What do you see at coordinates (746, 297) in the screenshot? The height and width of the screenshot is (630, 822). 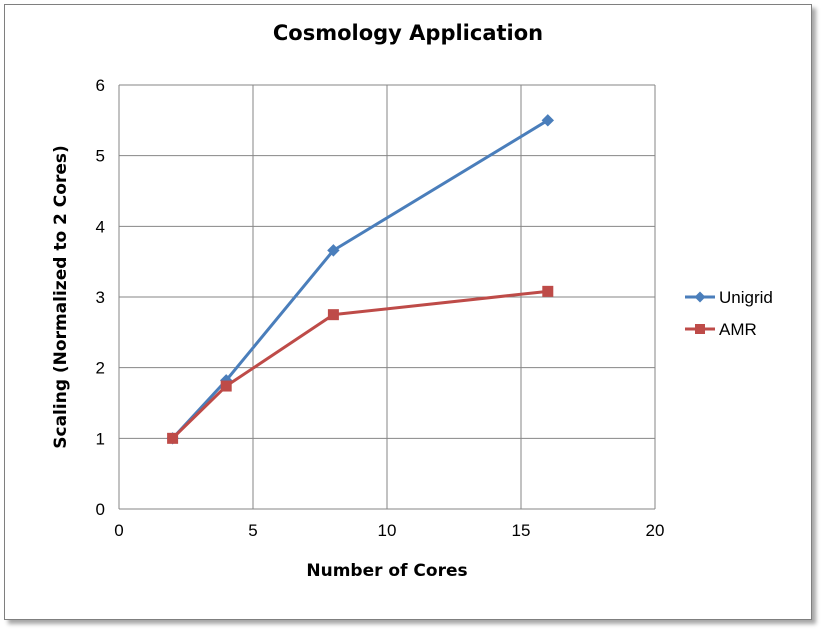 I see `legend-label: Unigrid` at bounding box center [746, 297].